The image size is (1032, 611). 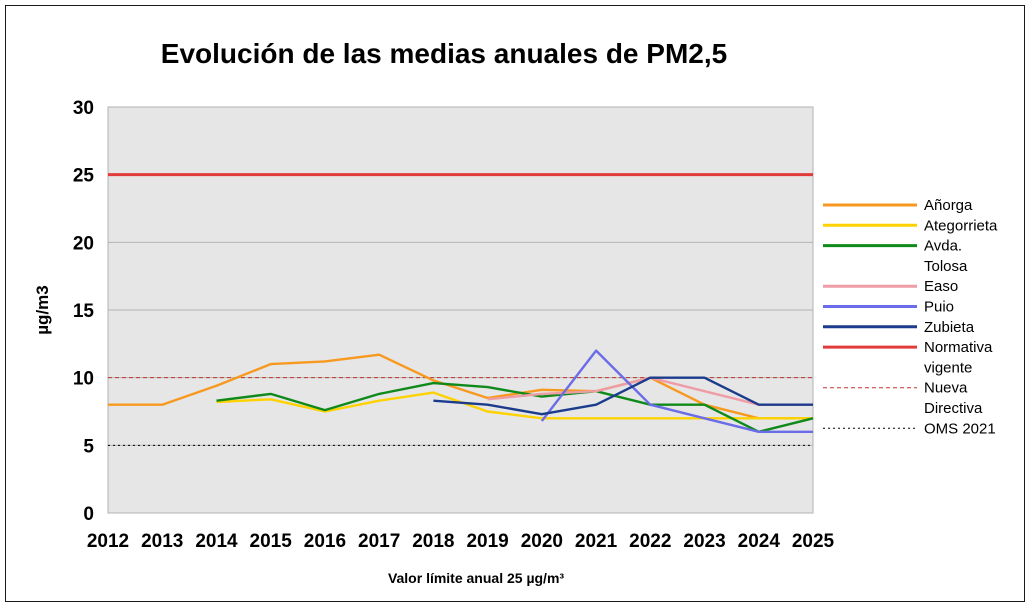 What do you see at coordinates (960, 428) in the screenshot?
I see `legend-label: OMS 2021` at bounding box center [960, 428].